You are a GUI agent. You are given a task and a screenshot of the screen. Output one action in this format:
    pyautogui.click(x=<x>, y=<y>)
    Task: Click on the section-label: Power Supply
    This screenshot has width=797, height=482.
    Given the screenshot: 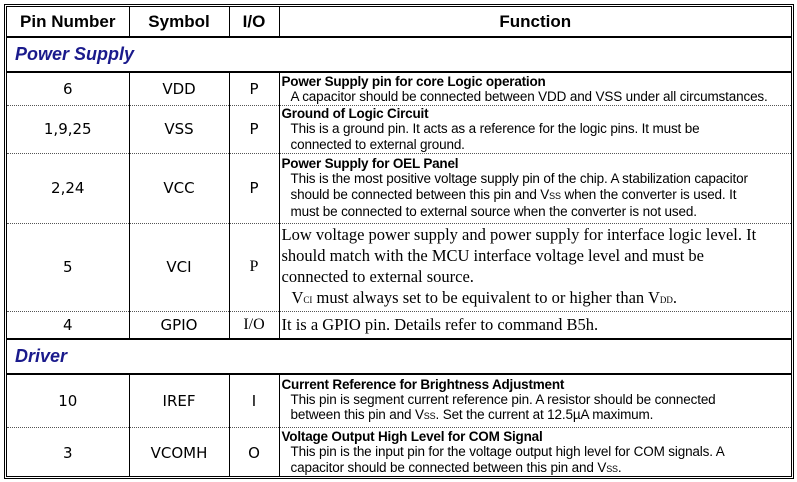 What is the action you would take?
    pyautogui.click(x=399, y=54)
    